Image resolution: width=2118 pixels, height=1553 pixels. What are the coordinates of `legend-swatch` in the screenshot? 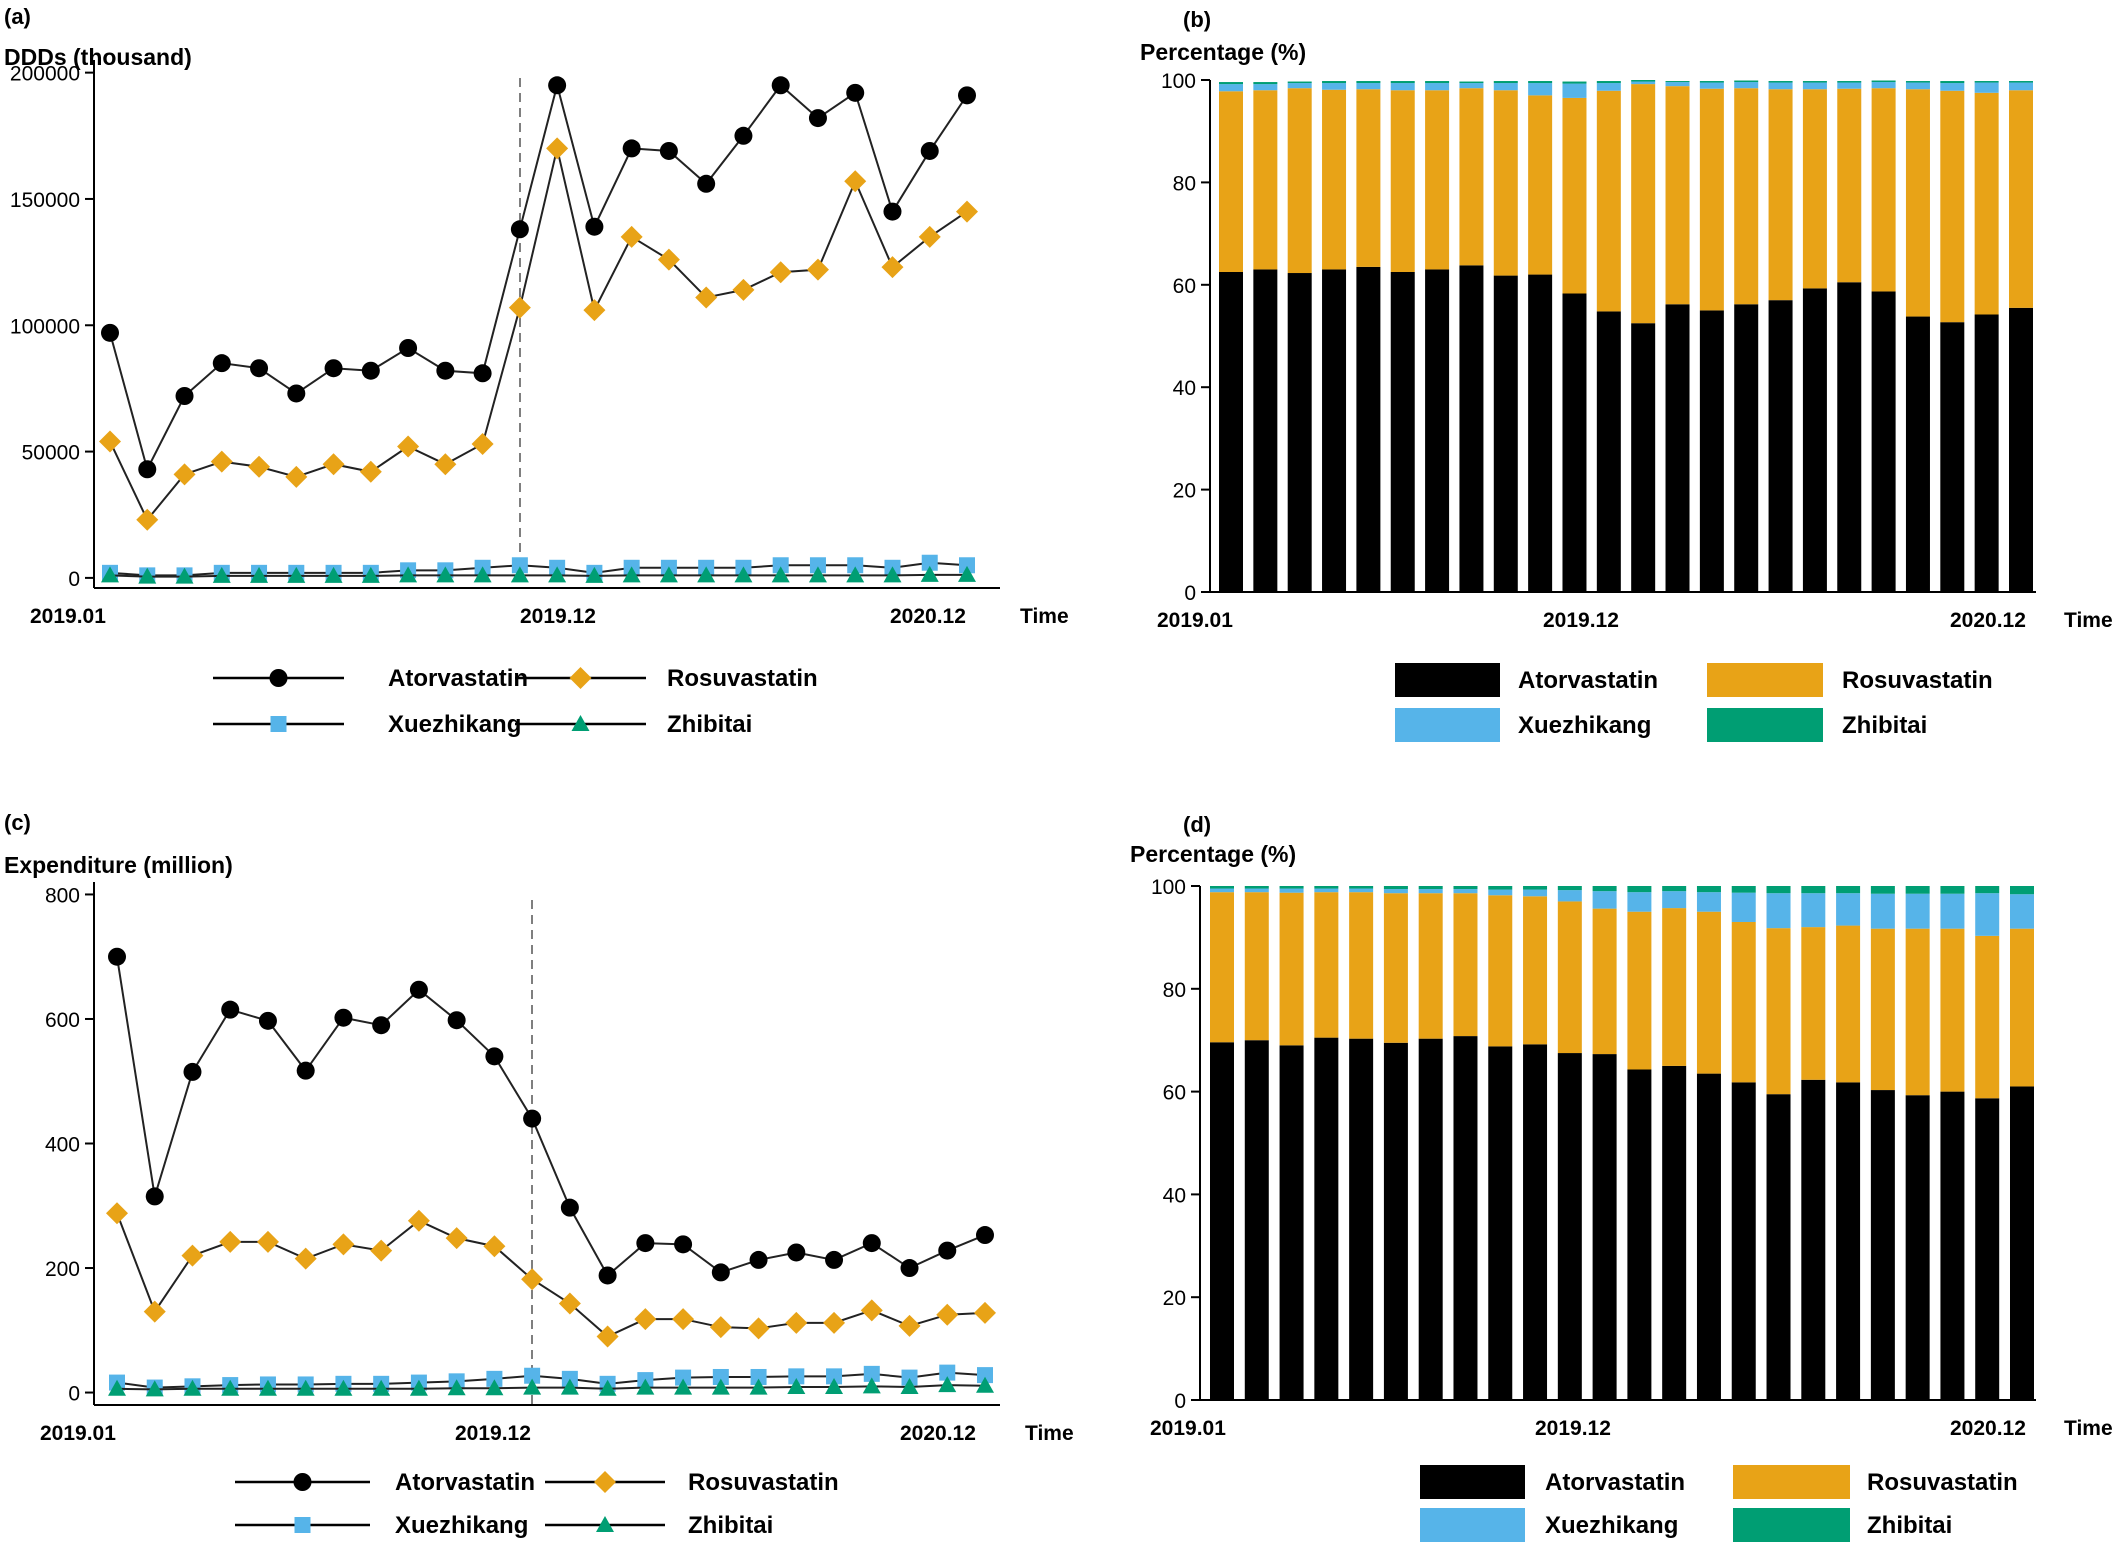 It's located at (1472, 1525).